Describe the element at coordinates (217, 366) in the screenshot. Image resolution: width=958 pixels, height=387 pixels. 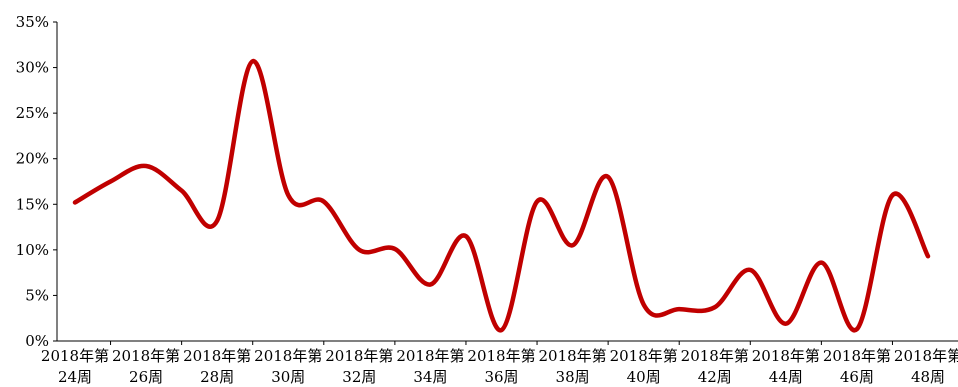
I see `x-tick-label: 2018年第 28周` at that location.